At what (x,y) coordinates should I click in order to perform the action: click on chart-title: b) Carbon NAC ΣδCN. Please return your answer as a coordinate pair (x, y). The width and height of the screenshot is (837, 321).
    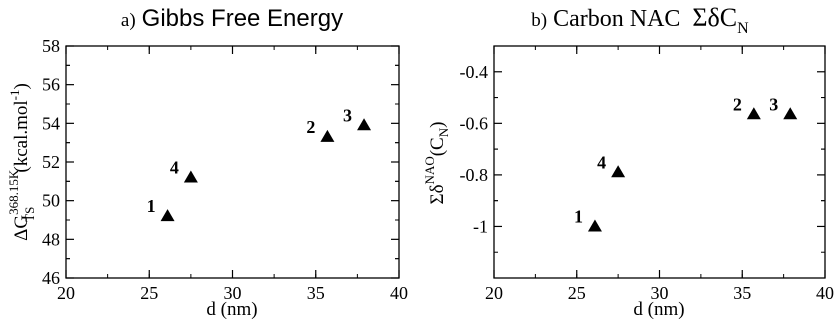
    Looking at the image, I should click on (640, 20).